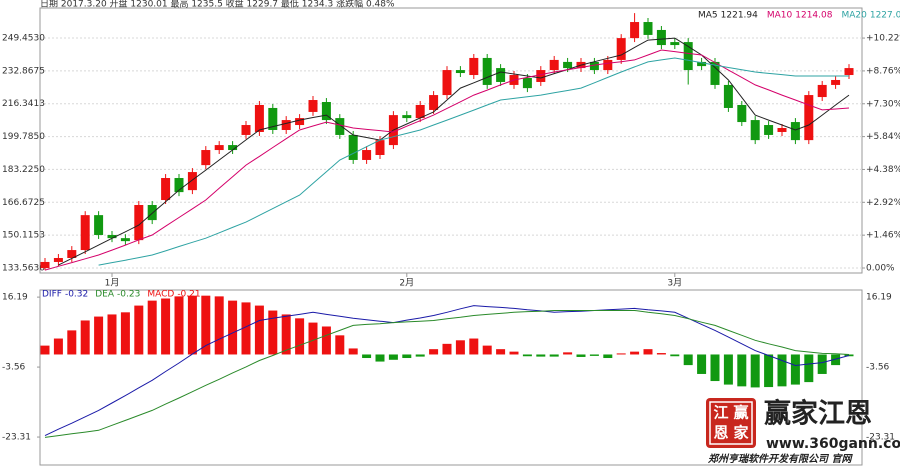  What do you see at coordinates (23, 203) in the screenshot?
I see `y-tick-label: 166.6725` at bounding box center [23, 203].